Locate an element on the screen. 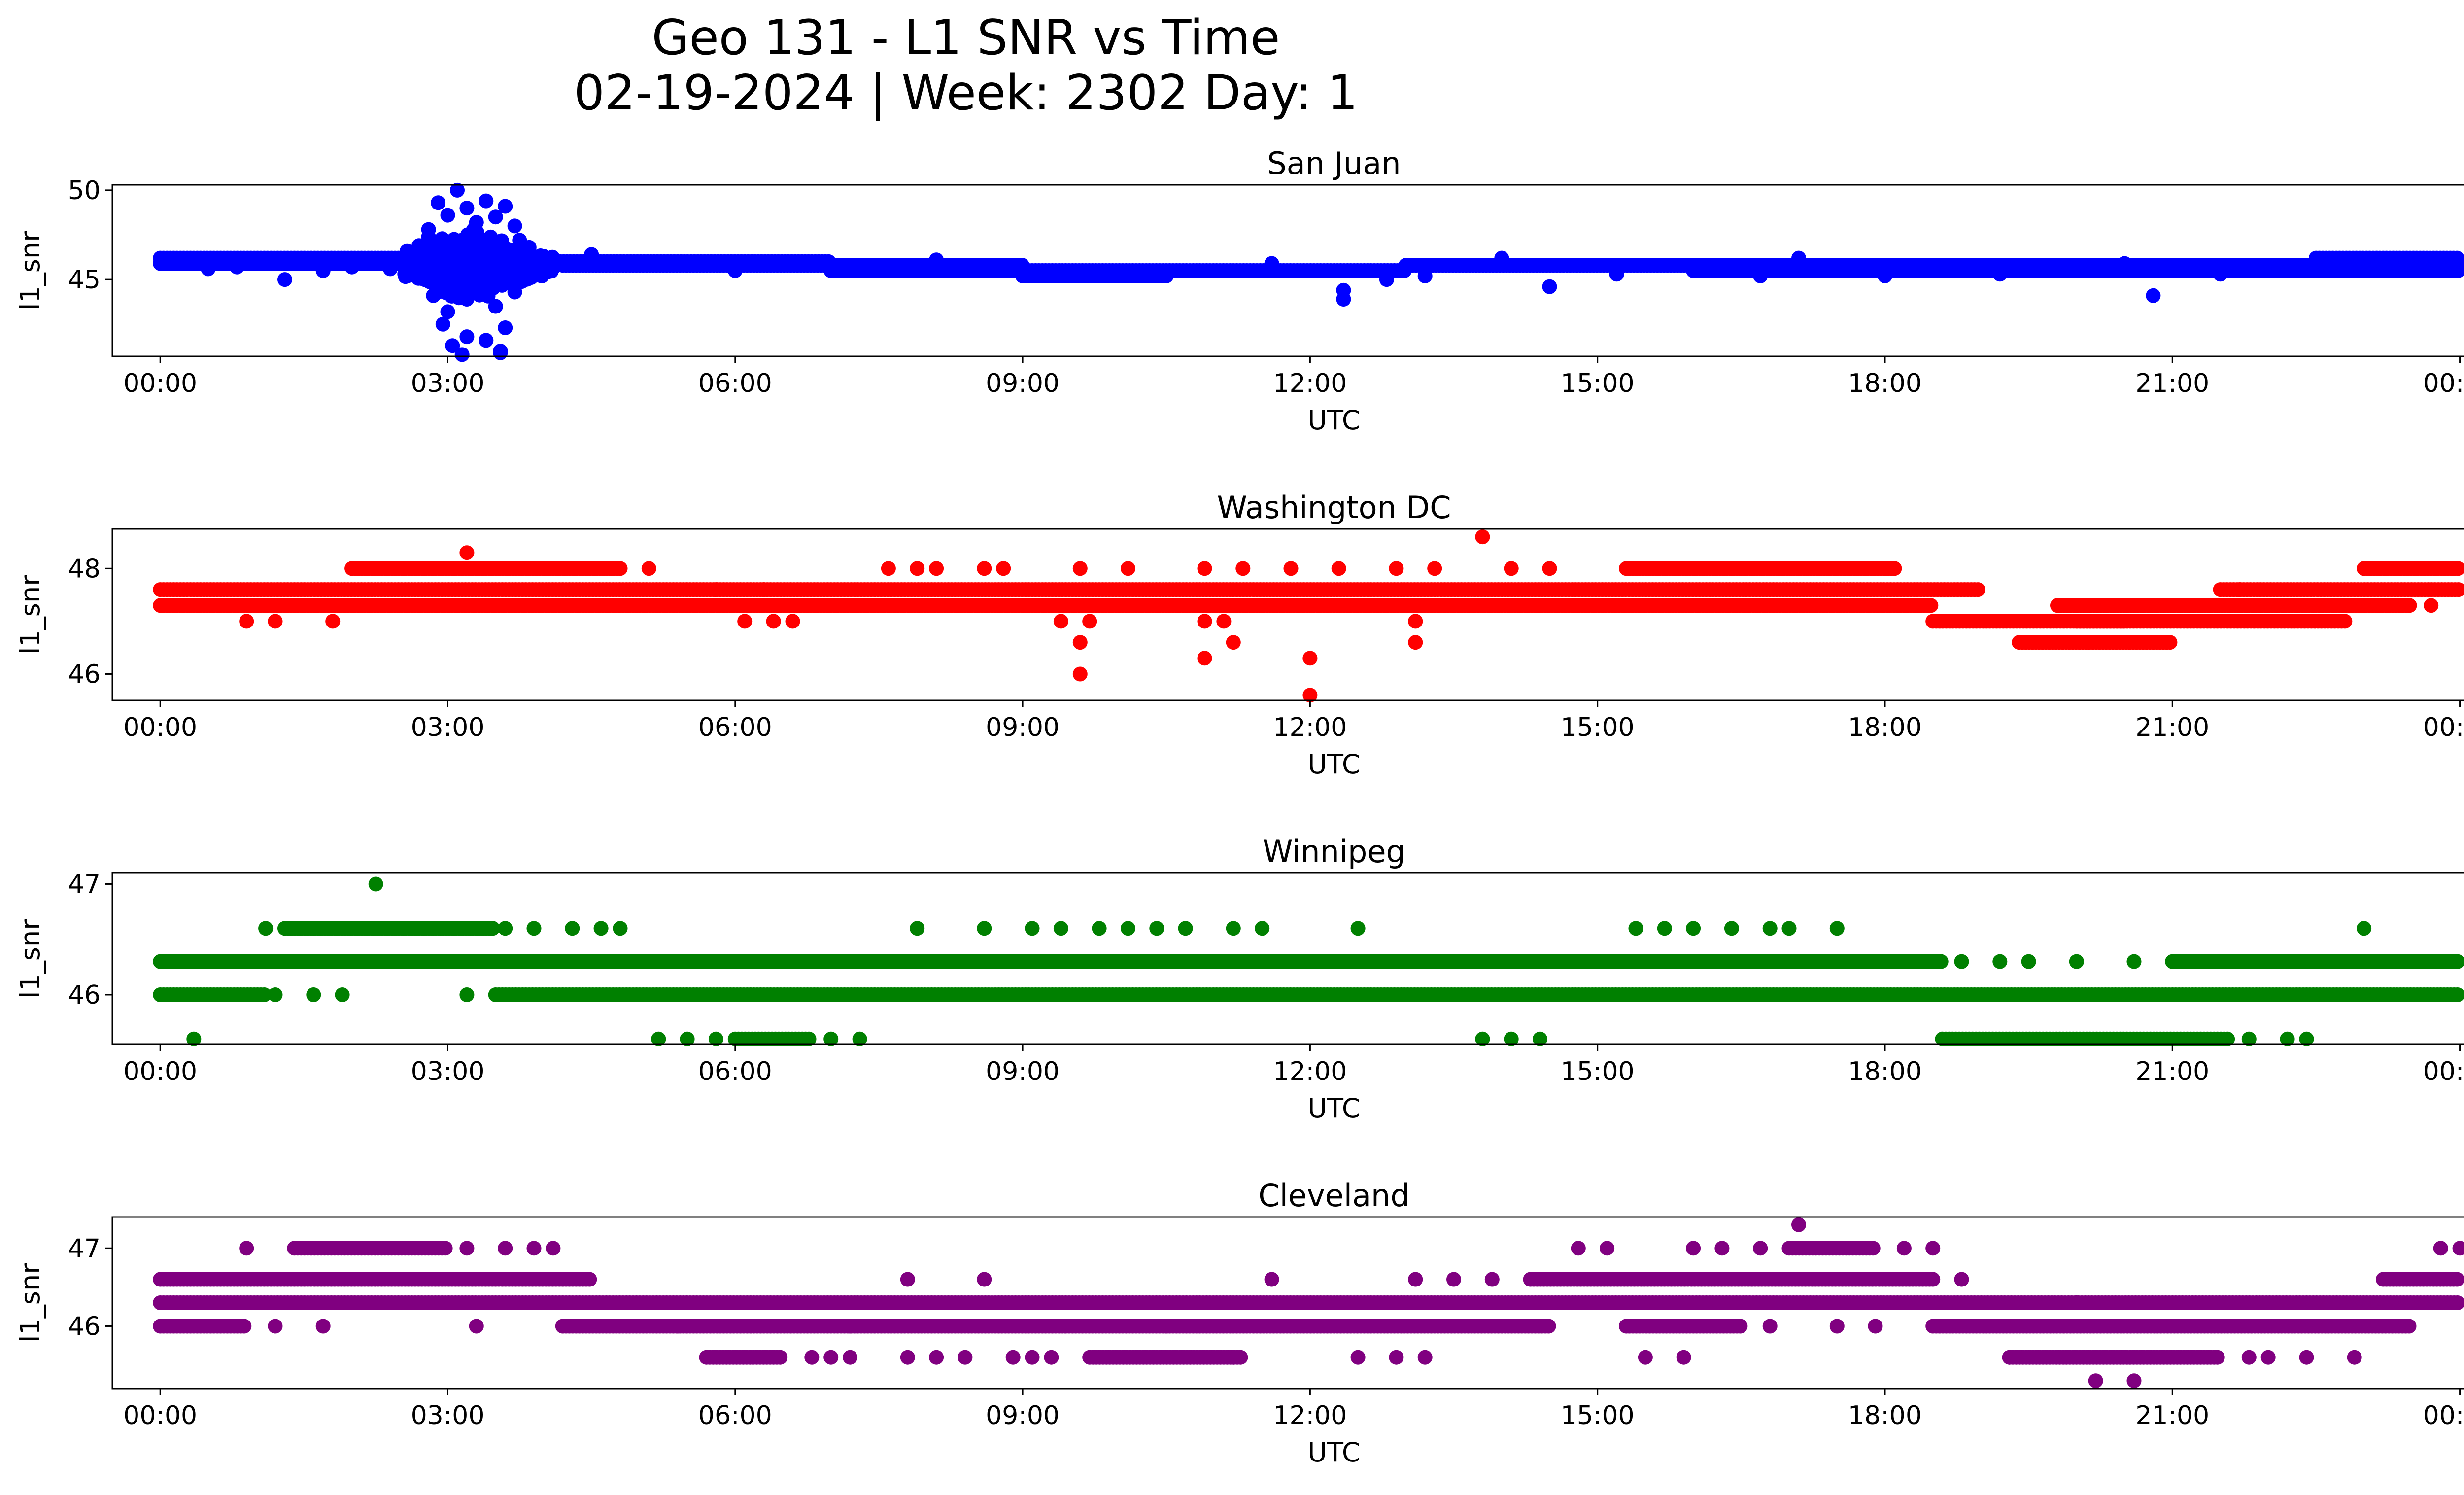  figure-title-line-2: 02-19-2024 | Week: 2302 Day: 1 is located at coordinates (966, 93).